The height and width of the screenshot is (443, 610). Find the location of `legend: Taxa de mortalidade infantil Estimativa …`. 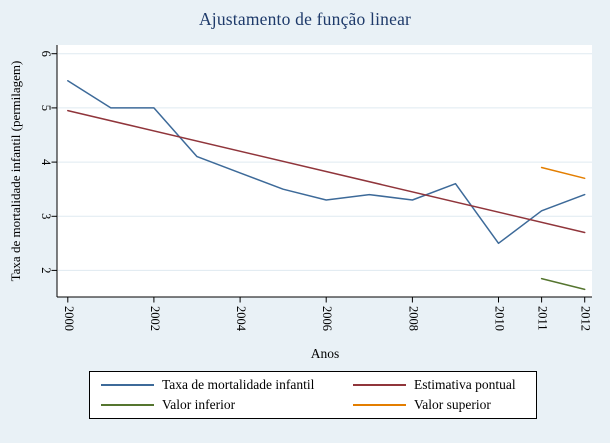

legend: Taxa de mortalidade infantil Estimativa … is located at coordinates (313, 395).